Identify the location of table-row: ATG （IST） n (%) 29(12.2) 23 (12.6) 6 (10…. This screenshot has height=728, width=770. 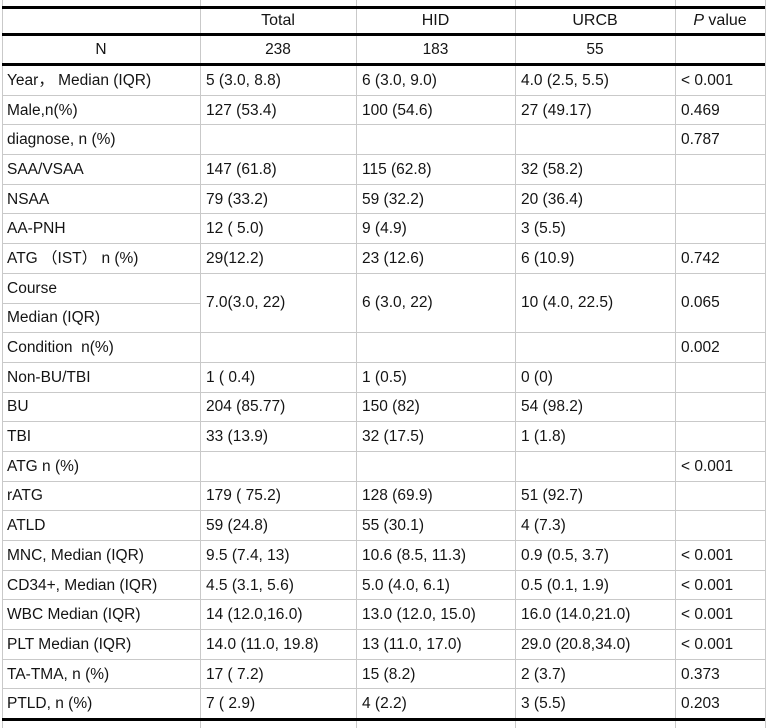
(383, 258).